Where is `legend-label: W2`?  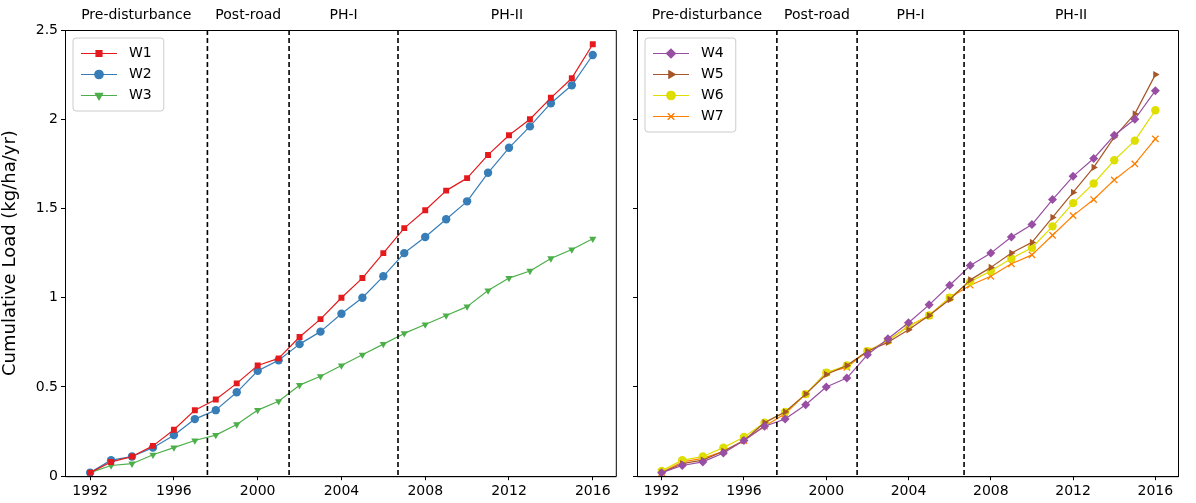 legend-label: W2 is located at coordinates (140, 73).